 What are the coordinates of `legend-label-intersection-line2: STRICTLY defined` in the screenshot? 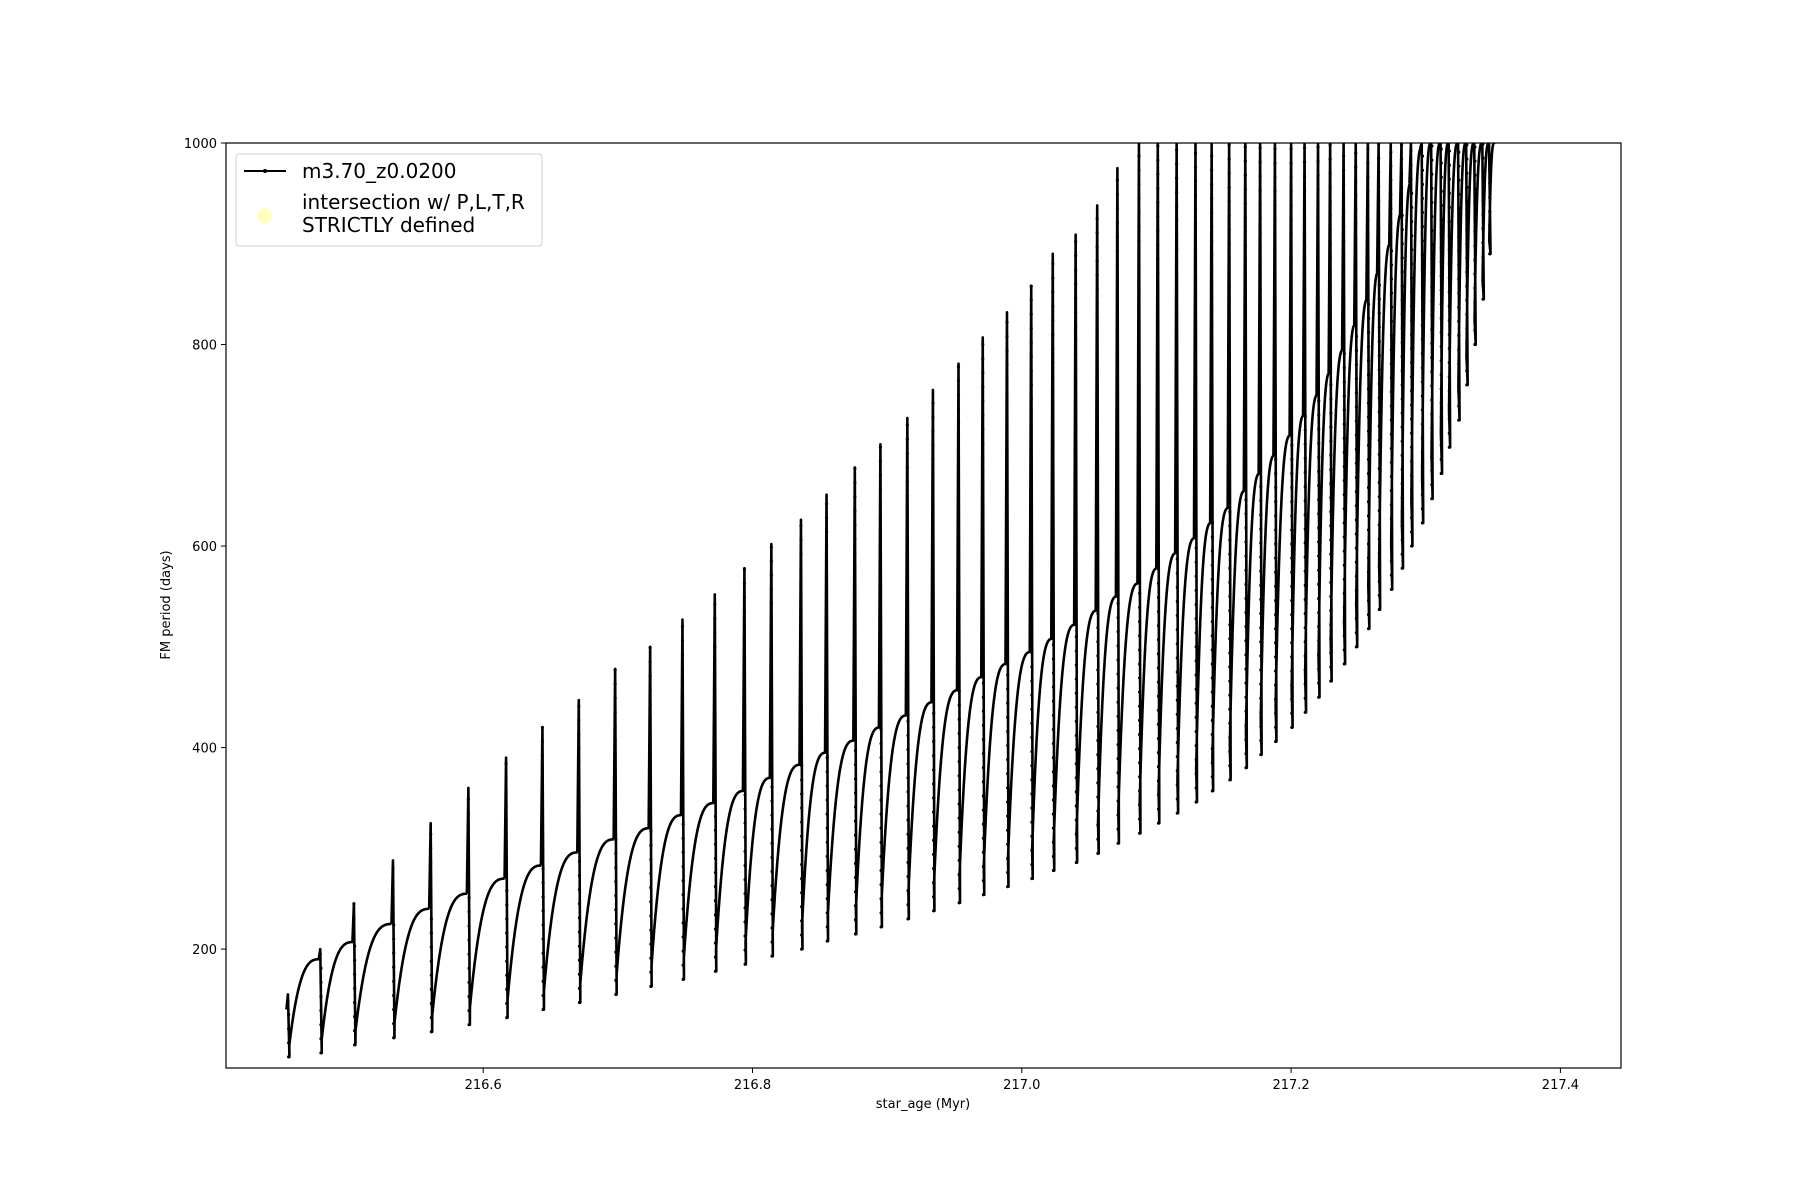 It's located at (388, 225).